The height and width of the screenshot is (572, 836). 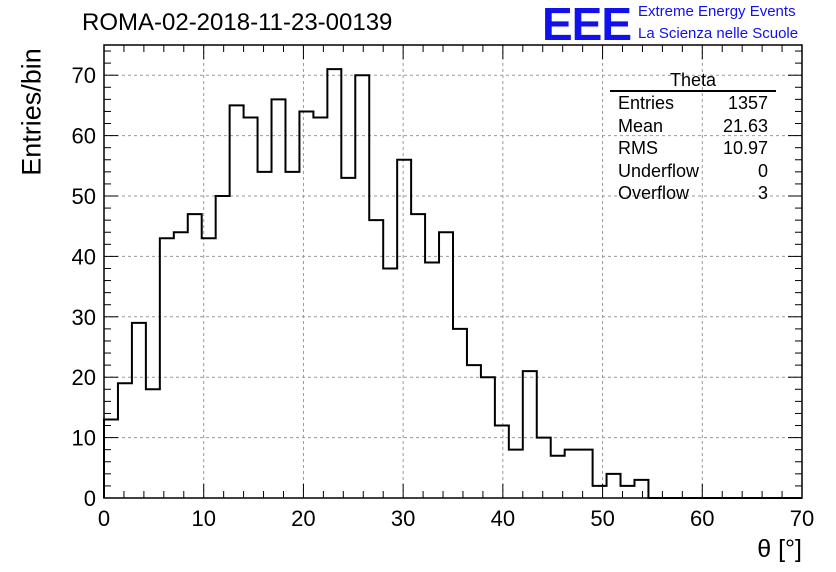 What do you see at coordinates (84, 75) in the screenshot?
I see `y-tick-label: 70` at bounding box center [84, 75].